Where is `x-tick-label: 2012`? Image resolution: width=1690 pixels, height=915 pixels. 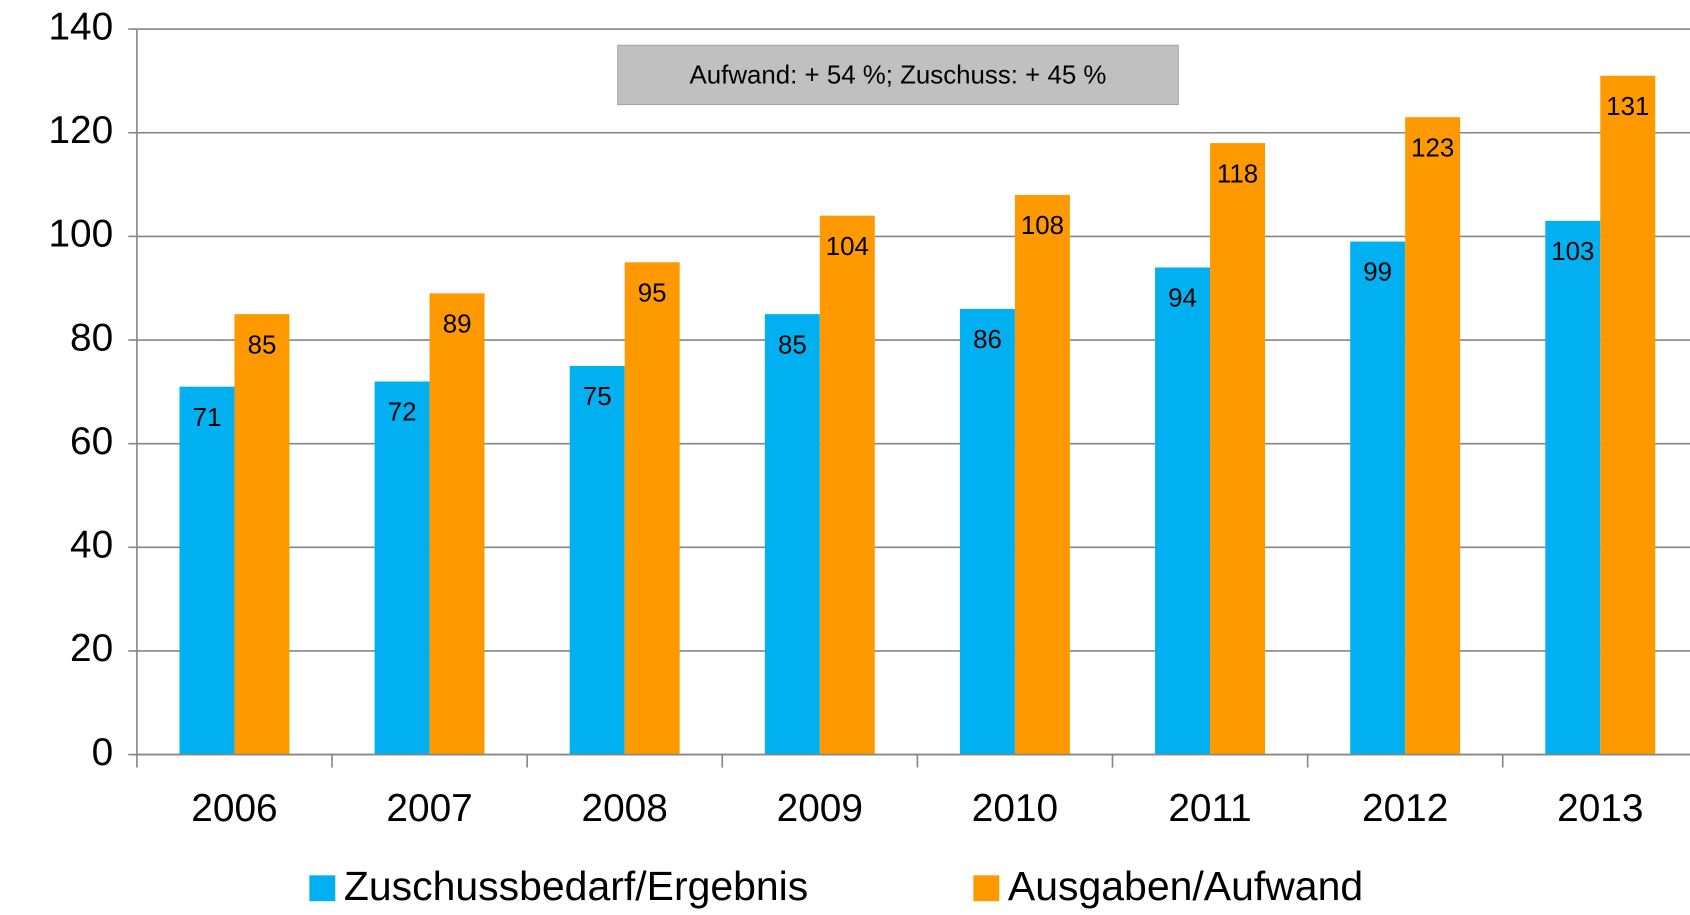
x-tick-label: 2012 is located at coordinates (1405, 808).